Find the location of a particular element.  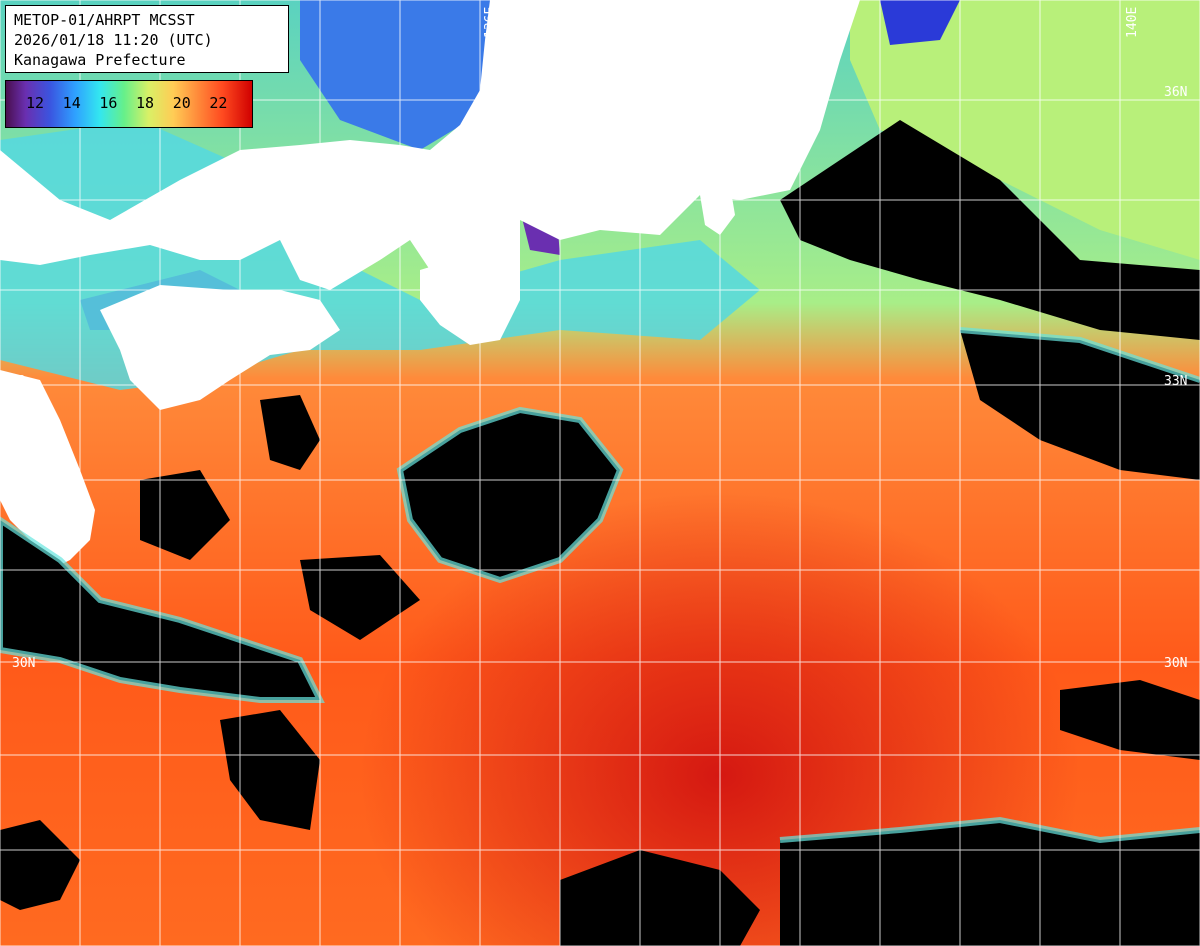

colorbar-tick-18: 18 is located at coordinates (145, 103).